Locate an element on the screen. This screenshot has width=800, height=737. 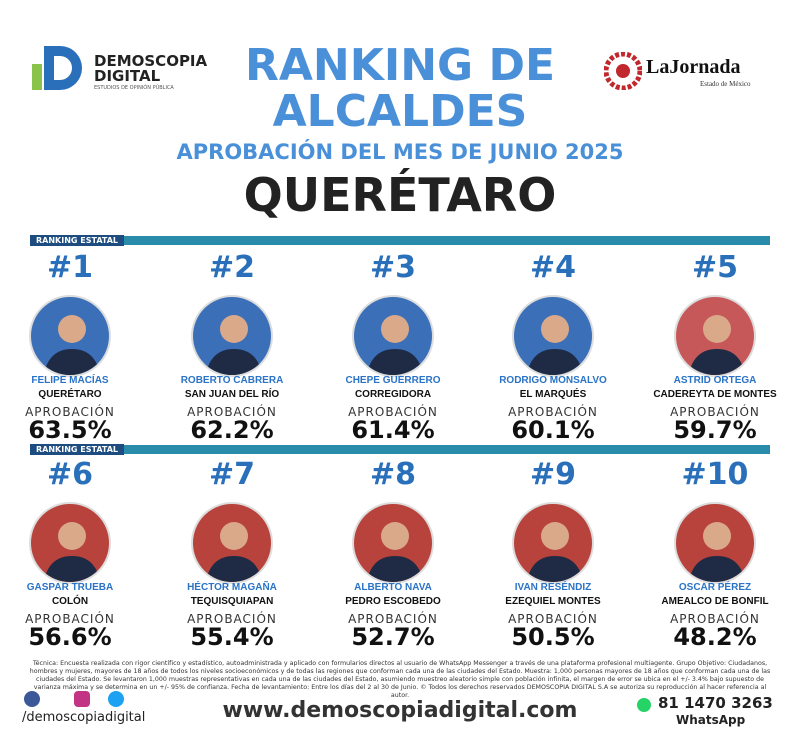
approval-value: 62.2% is located at coordinates (232, 430).